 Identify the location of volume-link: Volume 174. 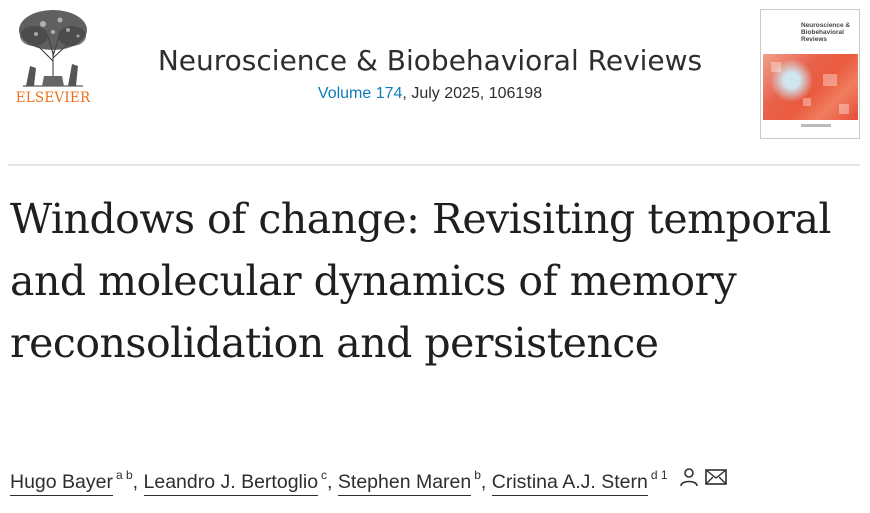
(360, 93).